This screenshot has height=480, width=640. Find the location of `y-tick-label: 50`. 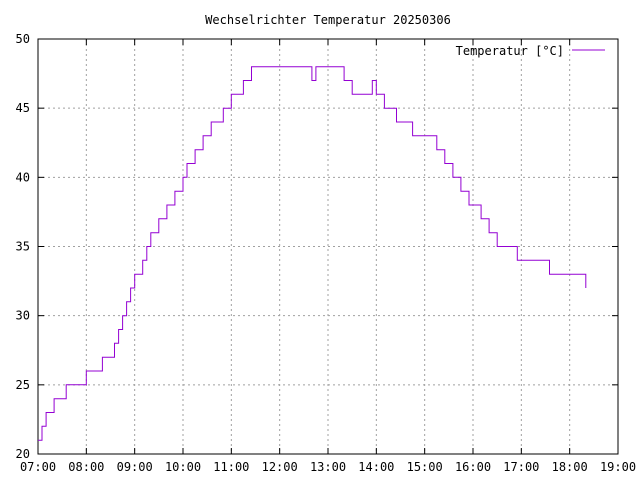

y-tick-label: 50 is located at coordinates (23, 39).